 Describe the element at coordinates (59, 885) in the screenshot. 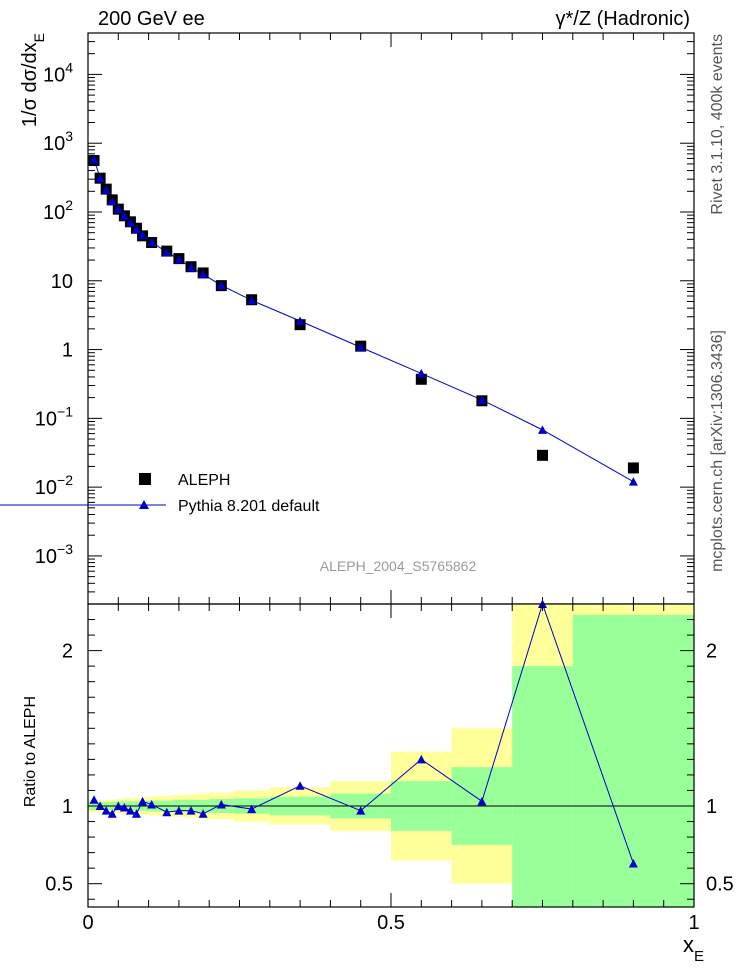

I see `ratio-y-tick-label-left: 0.5` at that location.